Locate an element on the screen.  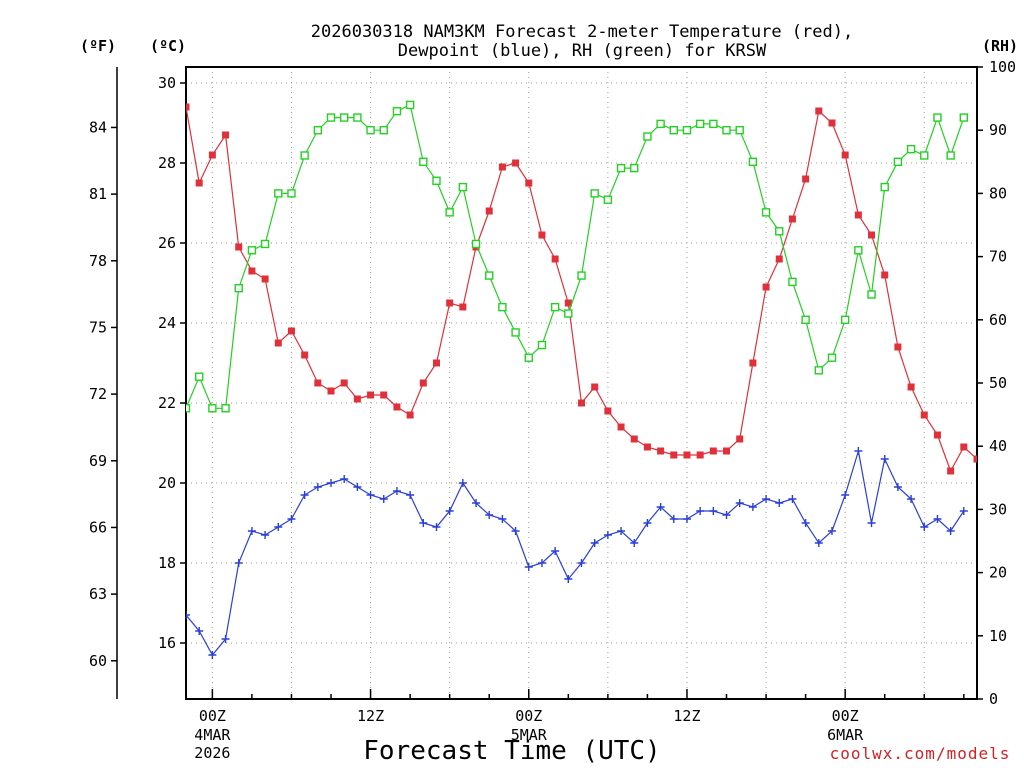
rh-tick-label: 0 is located at coordinates (993, 699).